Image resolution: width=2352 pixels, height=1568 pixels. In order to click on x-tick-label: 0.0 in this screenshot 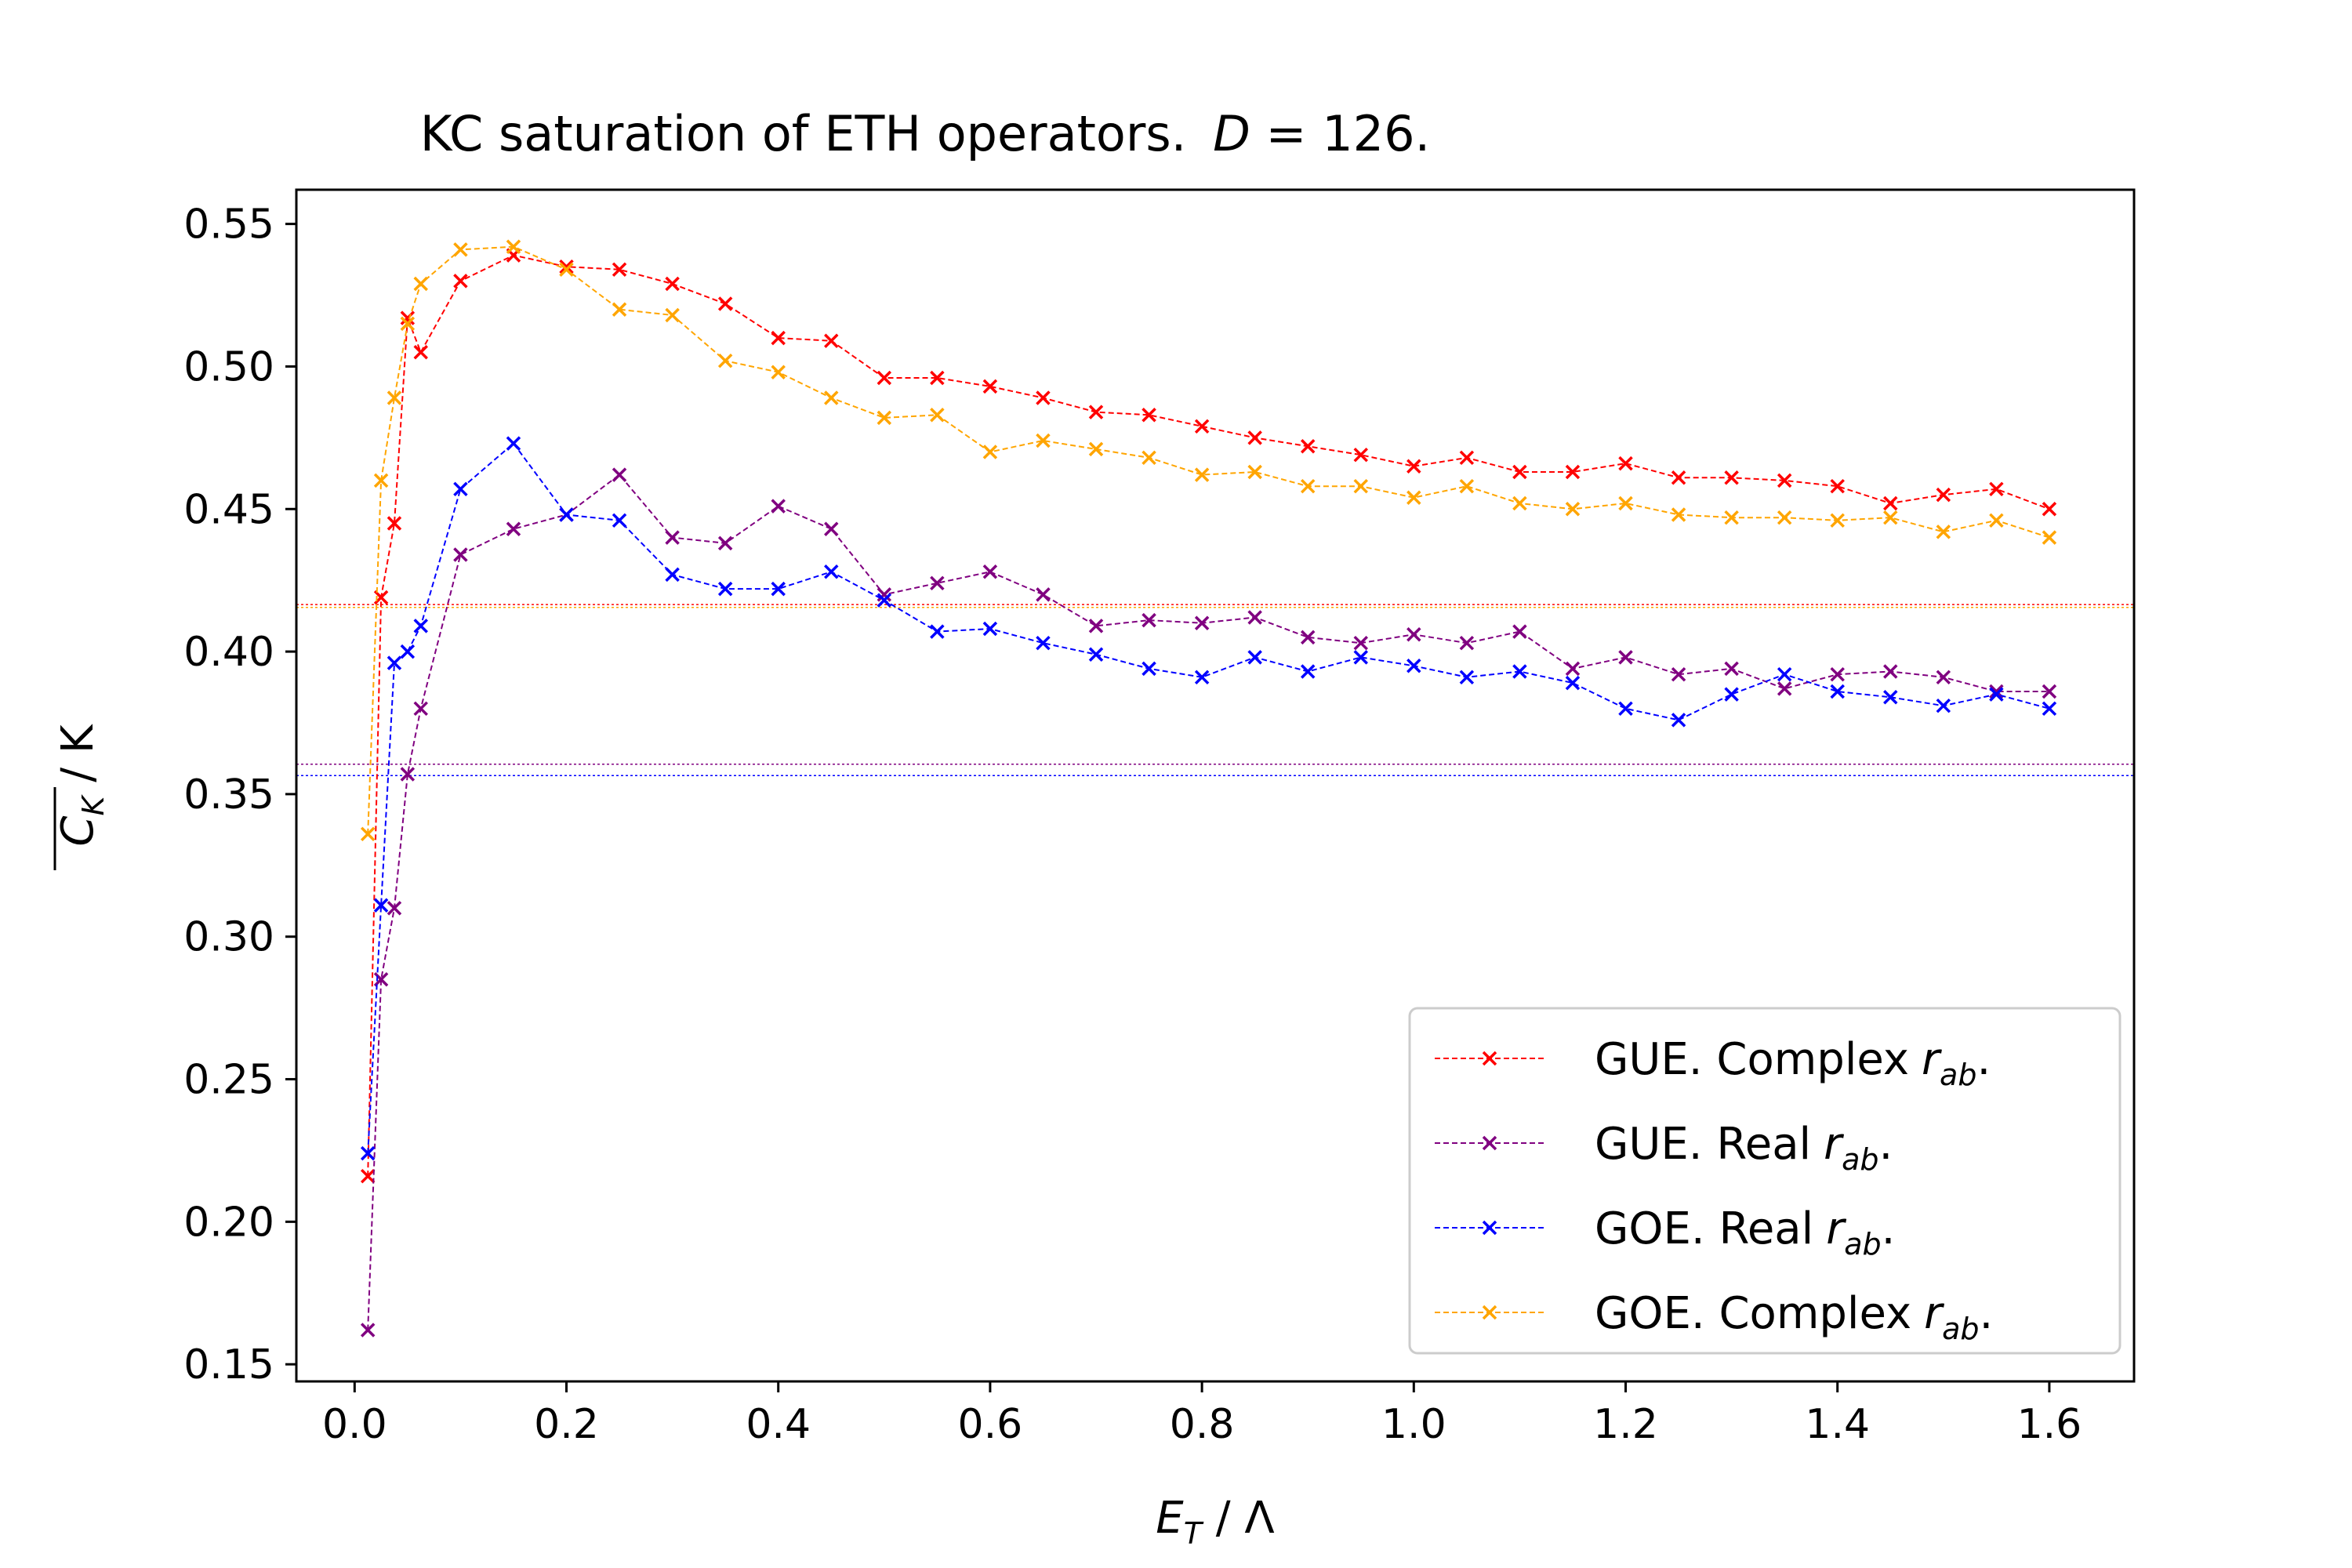, I will do `click(354, 1424)`.